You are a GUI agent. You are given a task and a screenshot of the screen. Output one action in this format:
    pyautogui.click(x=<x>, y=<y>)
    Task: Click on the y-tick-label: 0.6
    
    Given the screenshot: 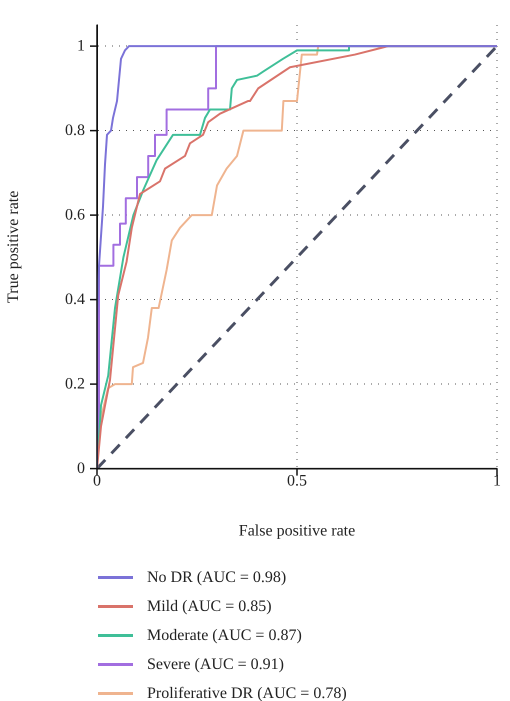 What is the action you would take?
    pyautogui.click(x=75, y=215)
    